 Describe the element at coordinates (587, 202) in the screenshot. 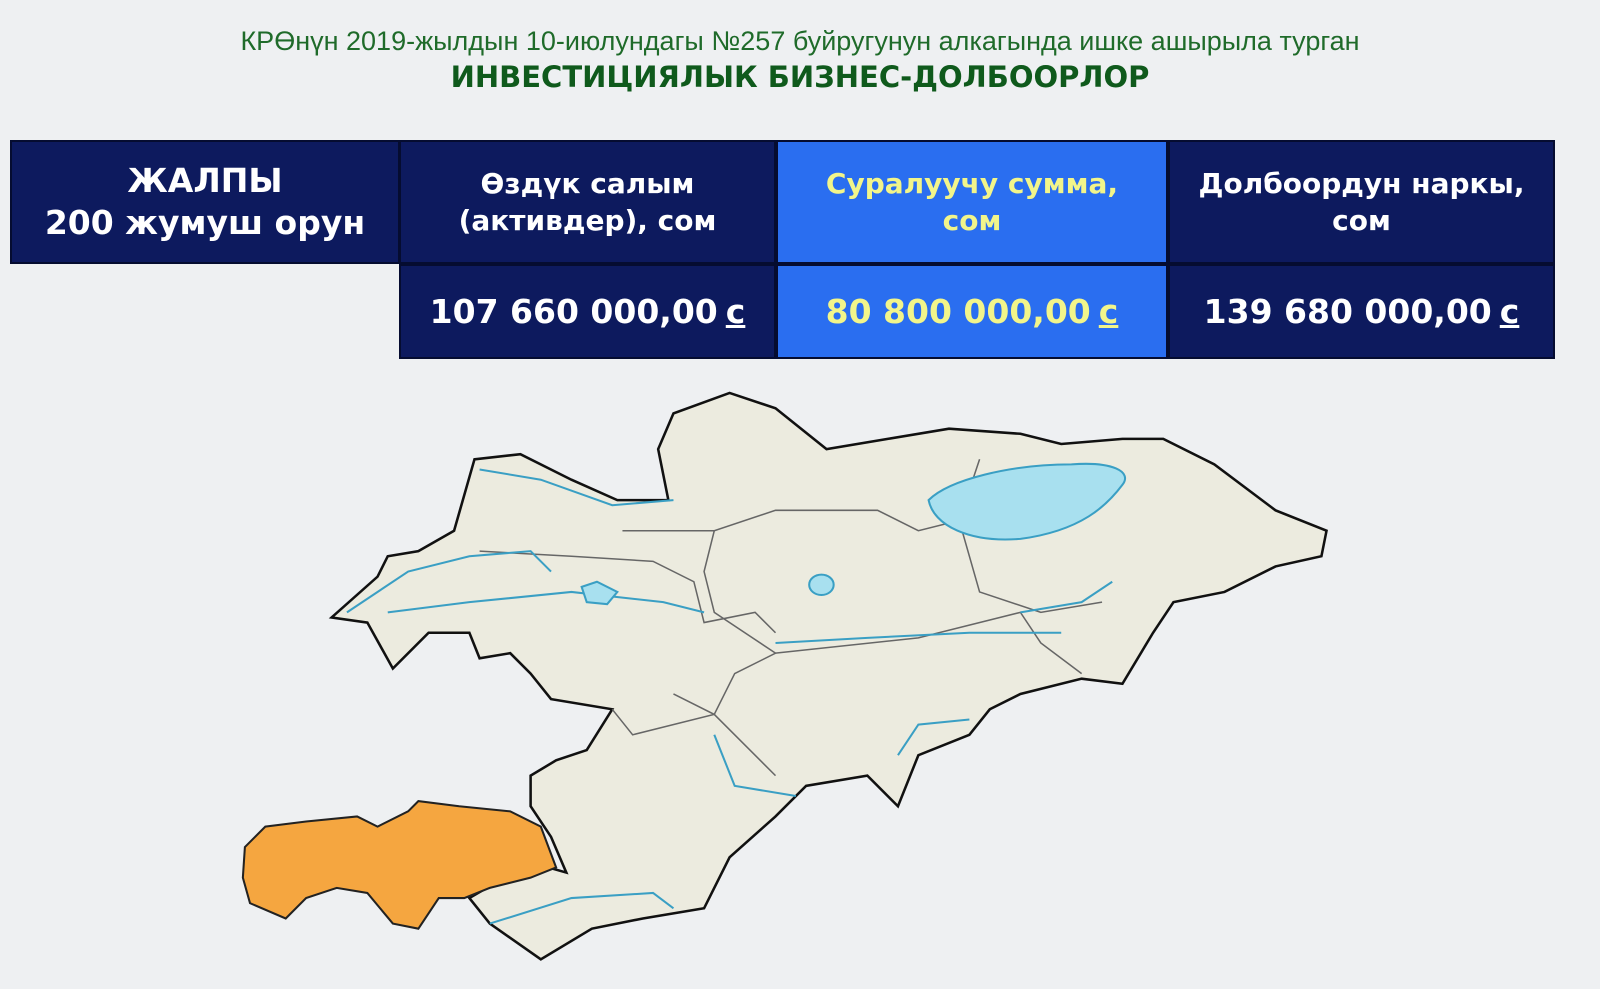

I see `own-contribution-header: Өздүк салым (активдер), сом` at that location.